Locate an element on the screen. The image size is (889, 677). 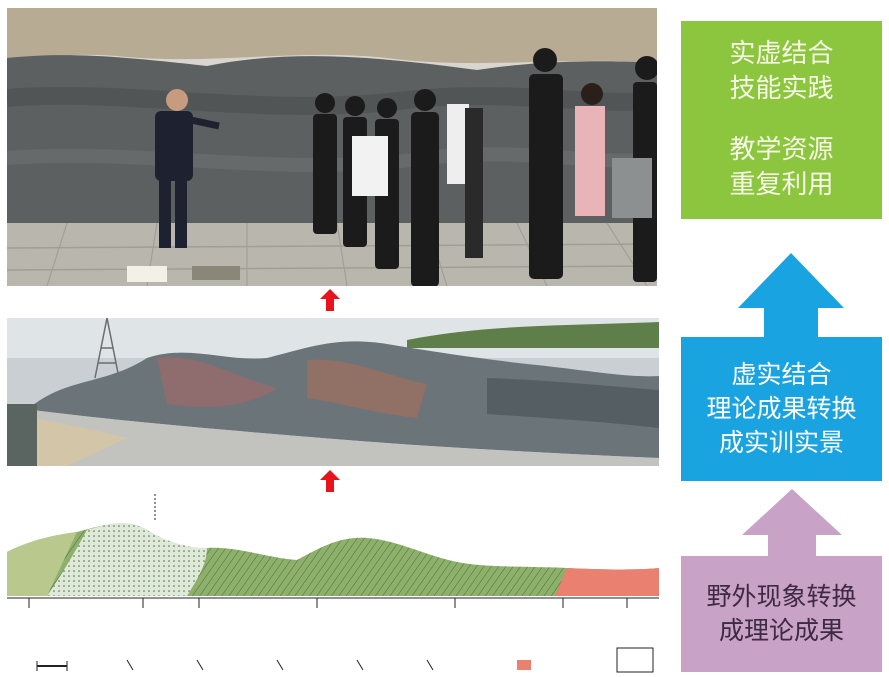
box-top-line-2: 技能实践 is located at coordinates (781, 88).